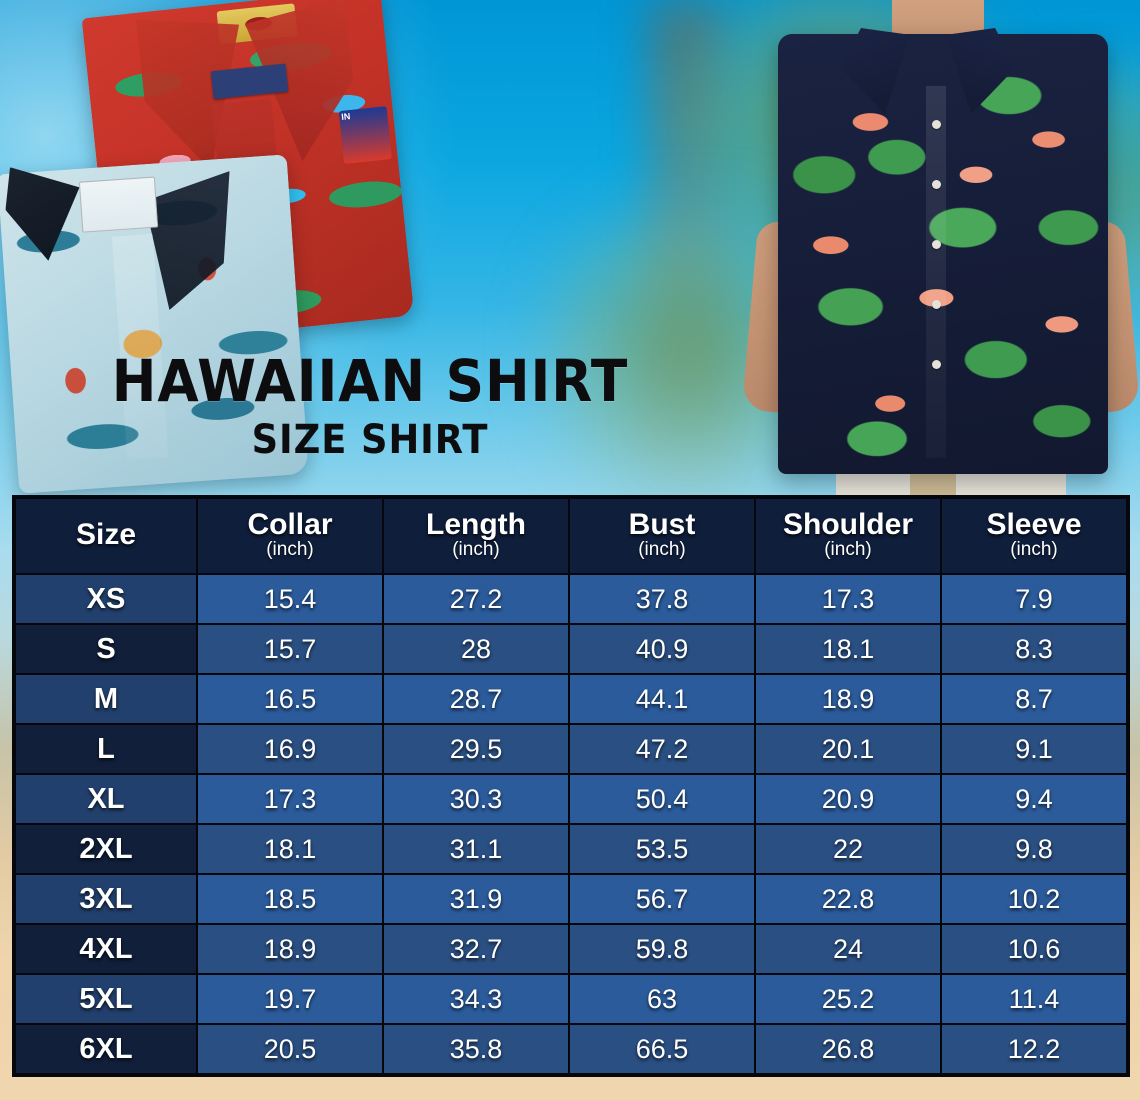 The width and height of the screenshot is (1140, 1100). Describe the element at coordinates (106, 699) in the screenshot. I see `size-label-cell: M` at that location.